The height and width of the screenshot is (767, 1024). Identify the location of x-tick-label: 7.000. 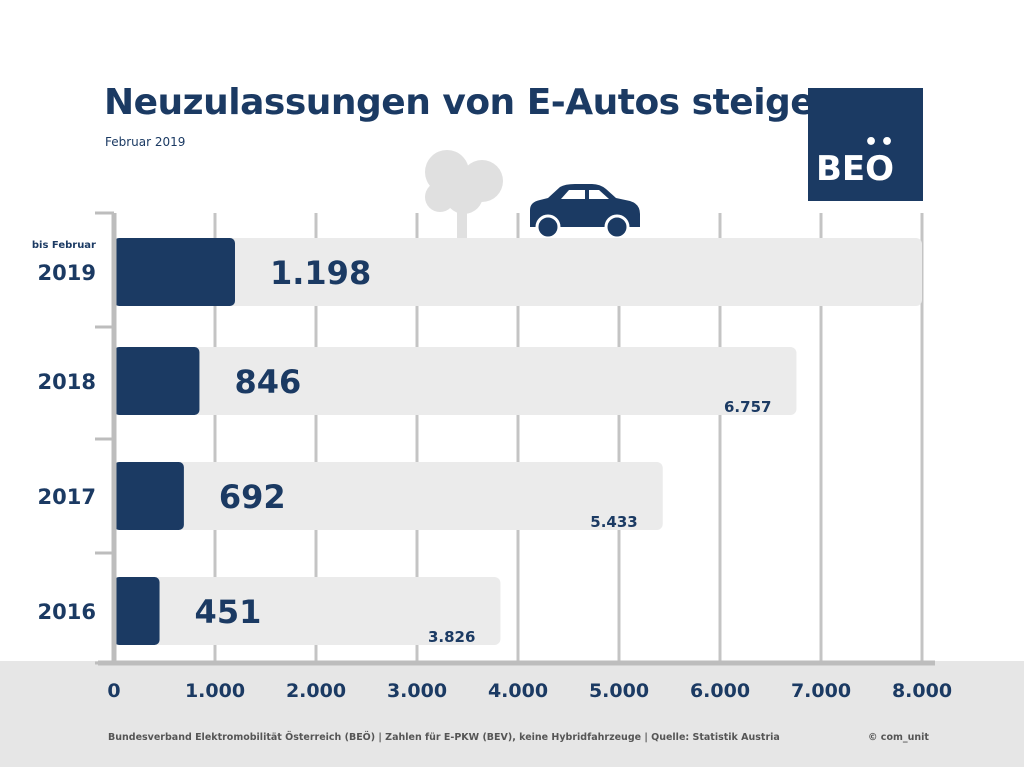
(821, 691).